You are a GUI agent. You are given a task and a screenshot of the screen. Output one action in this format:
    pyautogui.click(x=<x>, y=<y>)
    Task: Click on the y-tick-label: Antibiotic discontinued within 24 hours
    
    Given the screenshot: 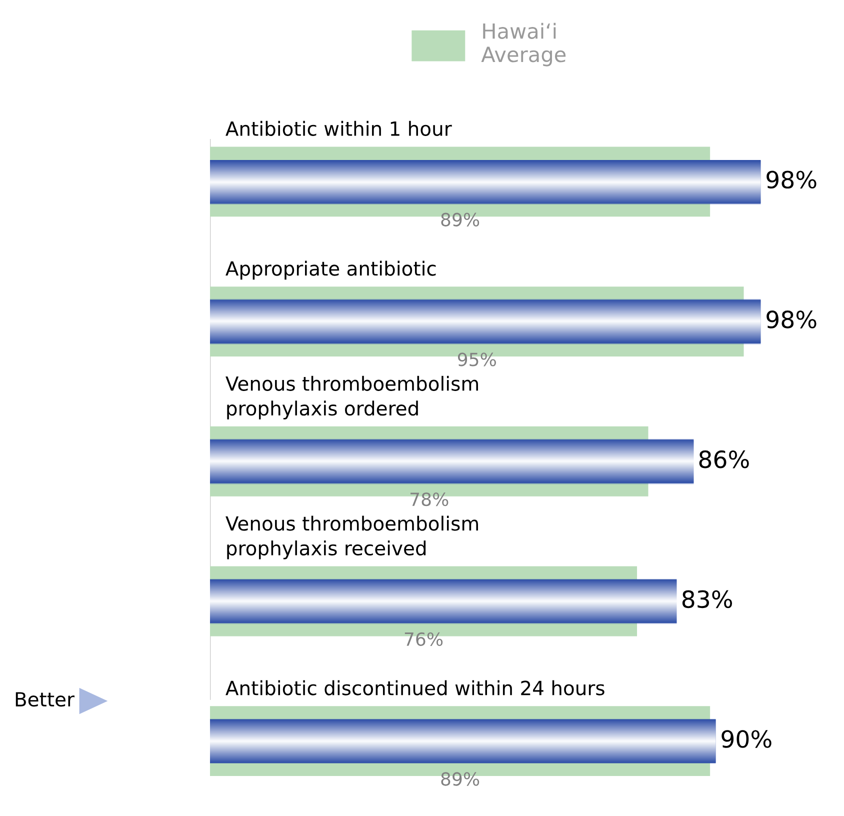 What is the action you would take?
    pyautogui.click(x=415, y=688)
    